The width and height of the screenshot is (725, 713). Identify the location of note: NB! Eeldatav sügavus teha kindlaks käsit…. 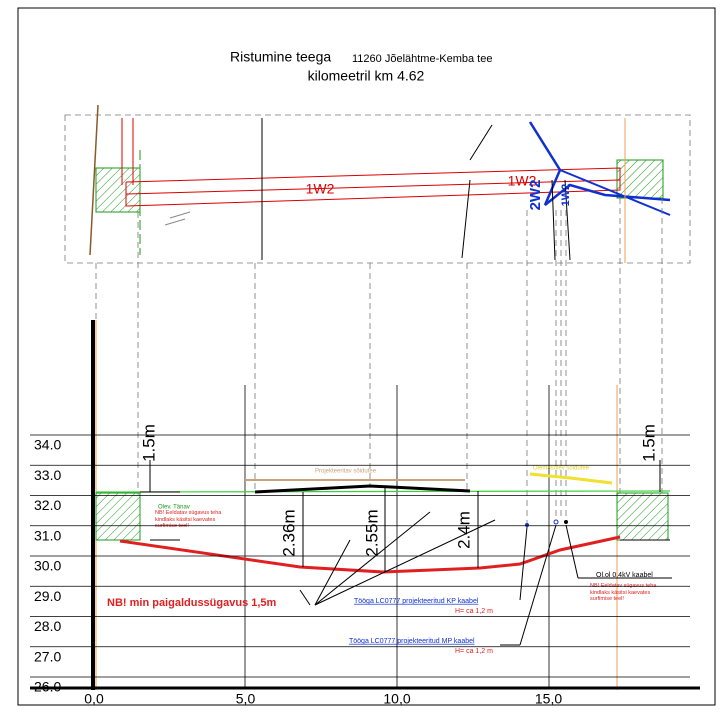
(188, 520).